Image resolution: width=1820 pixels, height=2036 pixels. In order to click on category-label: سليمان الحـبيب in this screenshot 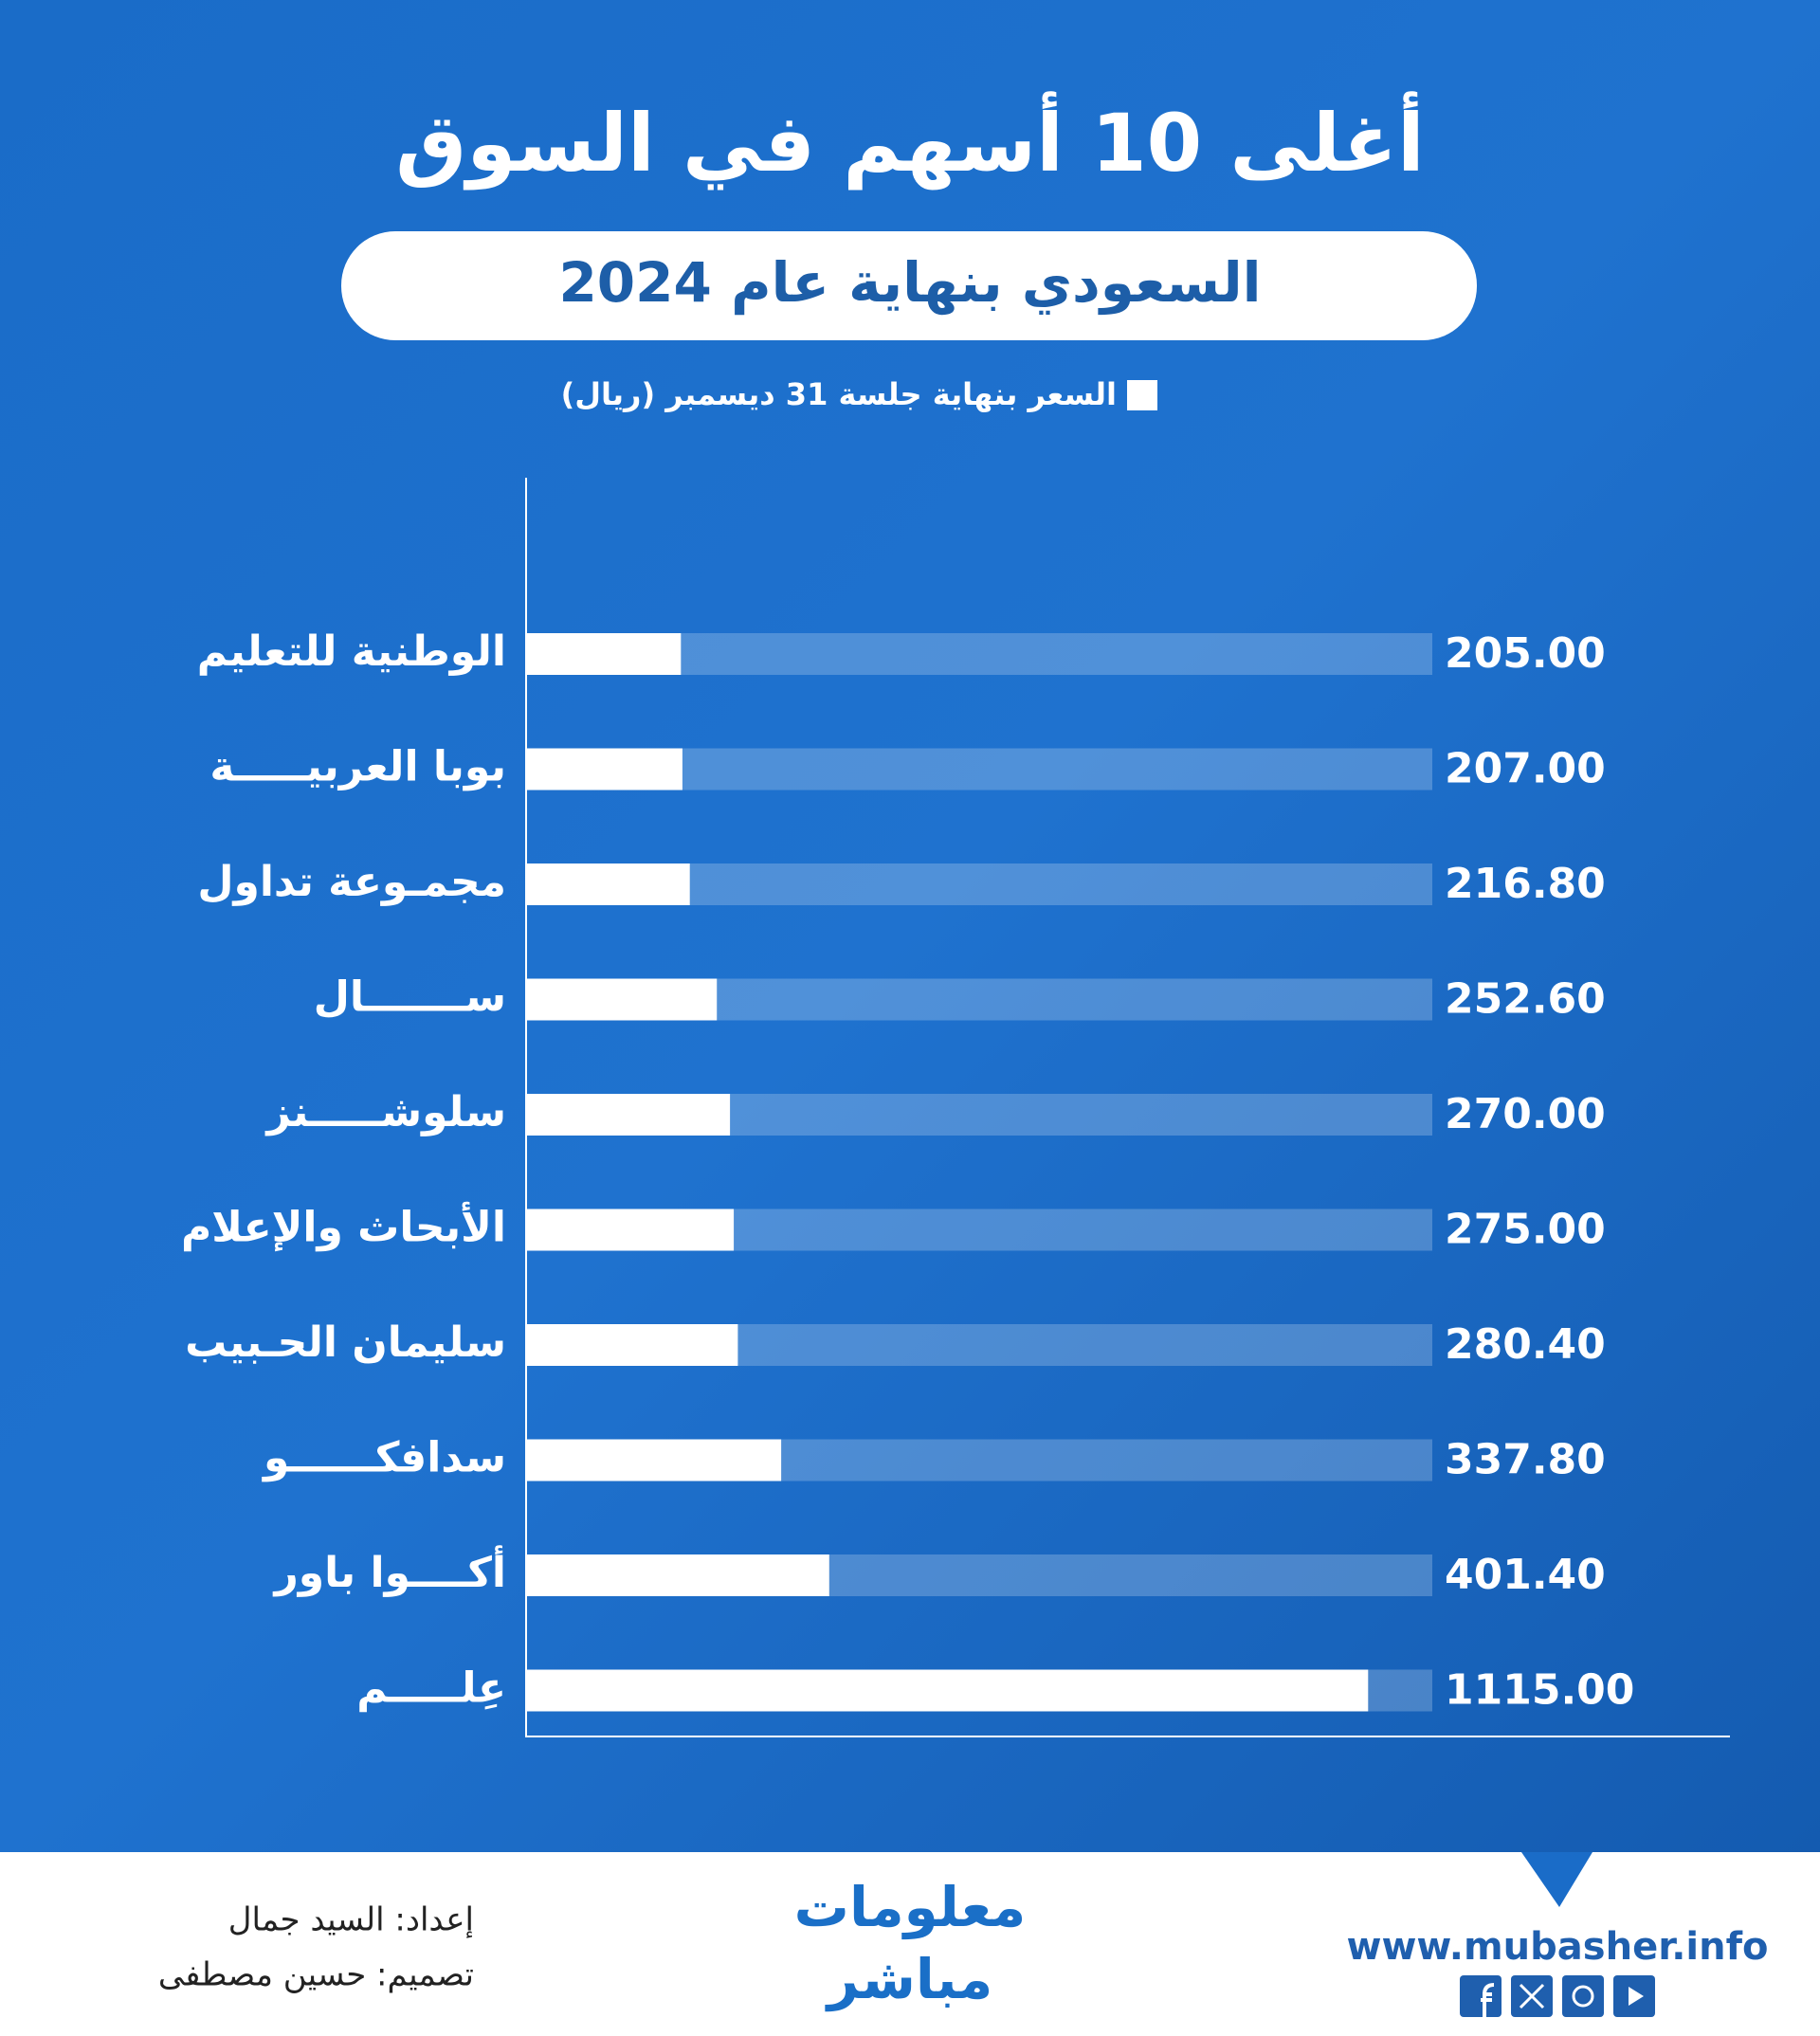, I will do `click(345, 1342)`.